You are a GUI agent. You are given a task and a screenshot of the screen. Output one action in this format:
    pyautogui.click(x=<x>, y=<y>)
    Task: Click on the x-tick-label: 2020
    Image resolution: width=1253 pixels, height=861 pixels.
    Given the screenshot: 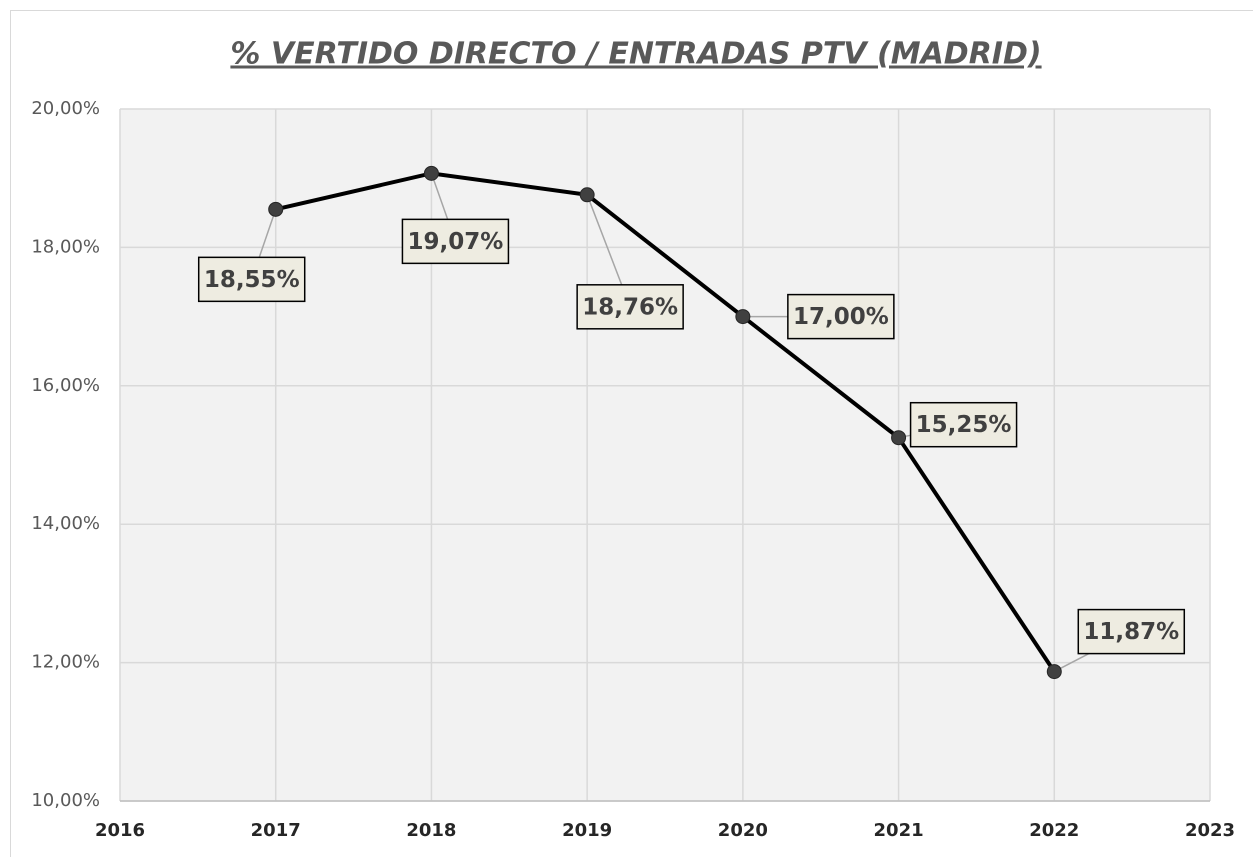 What is the action you would take?
    pyautogui.click(x=743, y=830)
    